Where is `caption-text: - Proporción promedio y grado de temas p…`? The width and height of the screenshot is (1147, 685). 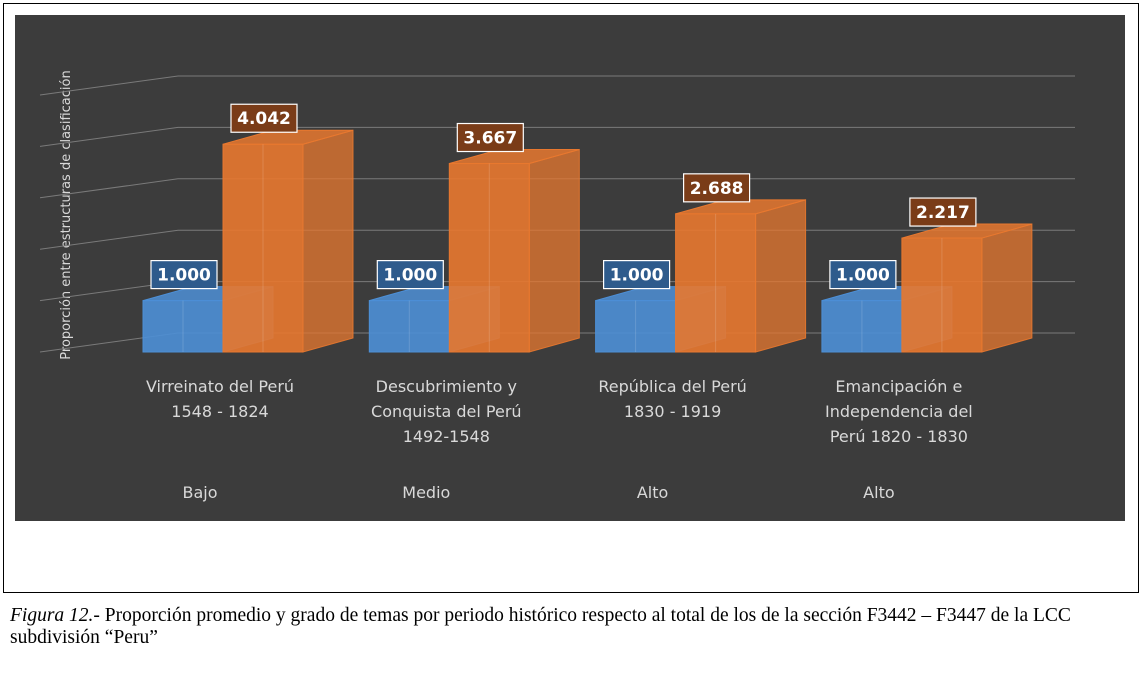
caption-text: - Proporción promedio y grado de temas p… is located at coordinates (540, 626).